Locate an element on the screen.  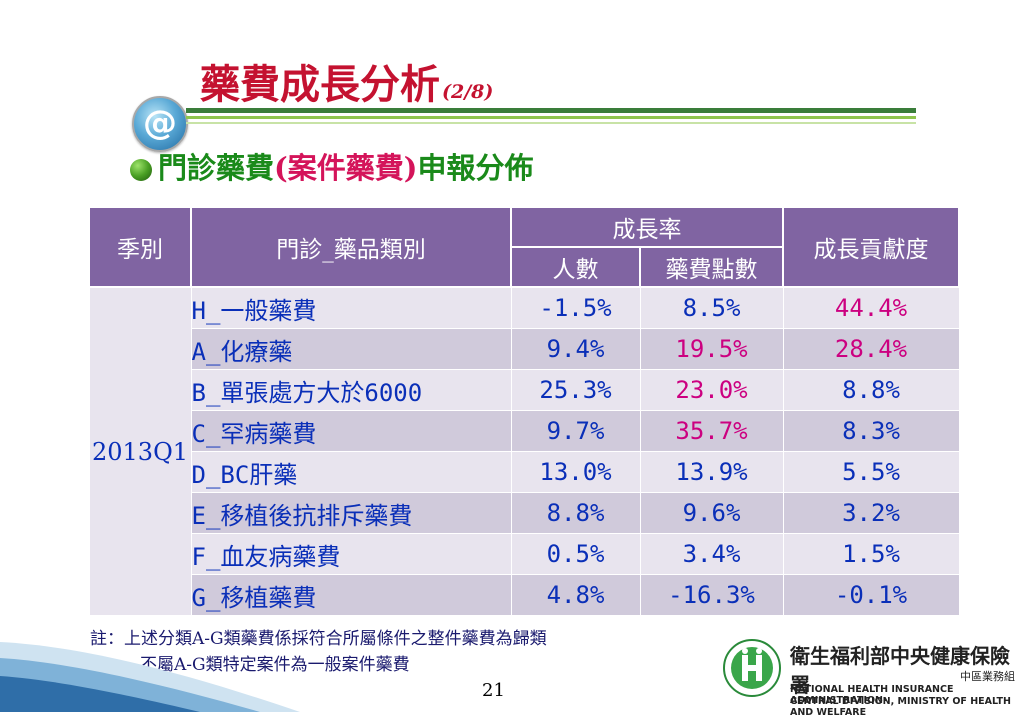
table-row: E_移植後抗排斥藥費 8.8% 9.6% 3.2% is located at coordinates (524, 513).